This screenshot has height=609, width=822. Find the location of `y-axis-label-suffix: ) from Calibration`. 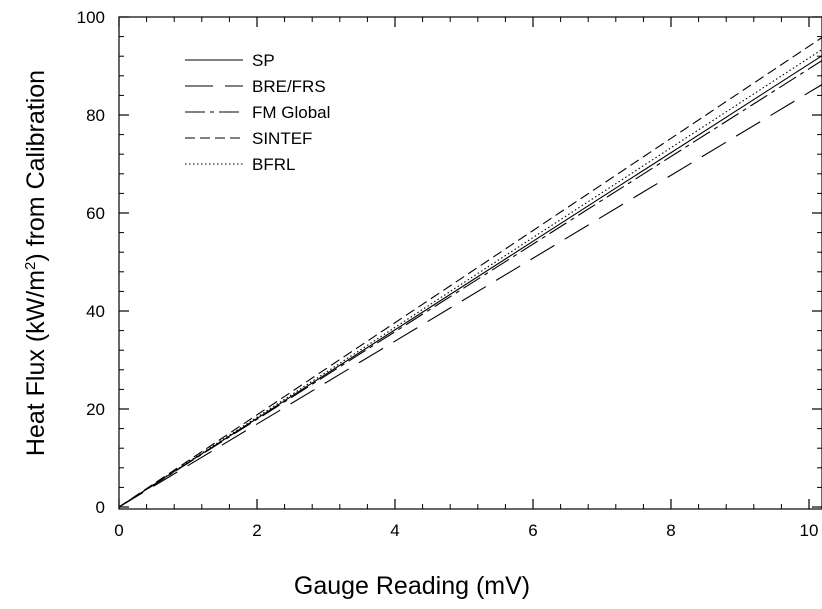

y-axis-label-suffix: ) from Calibration is located at coordinates (36, 166).